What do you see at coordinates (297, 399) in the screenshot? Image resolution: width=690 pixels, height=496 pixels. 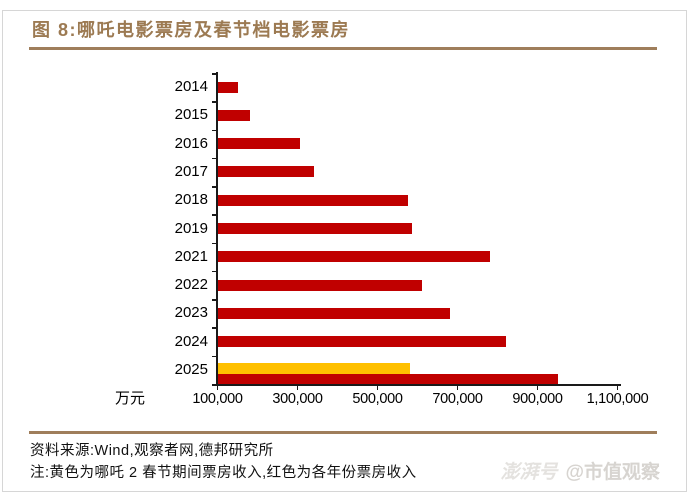 I see `x-axis-label: 300,000` at bounding box center [297, 399].